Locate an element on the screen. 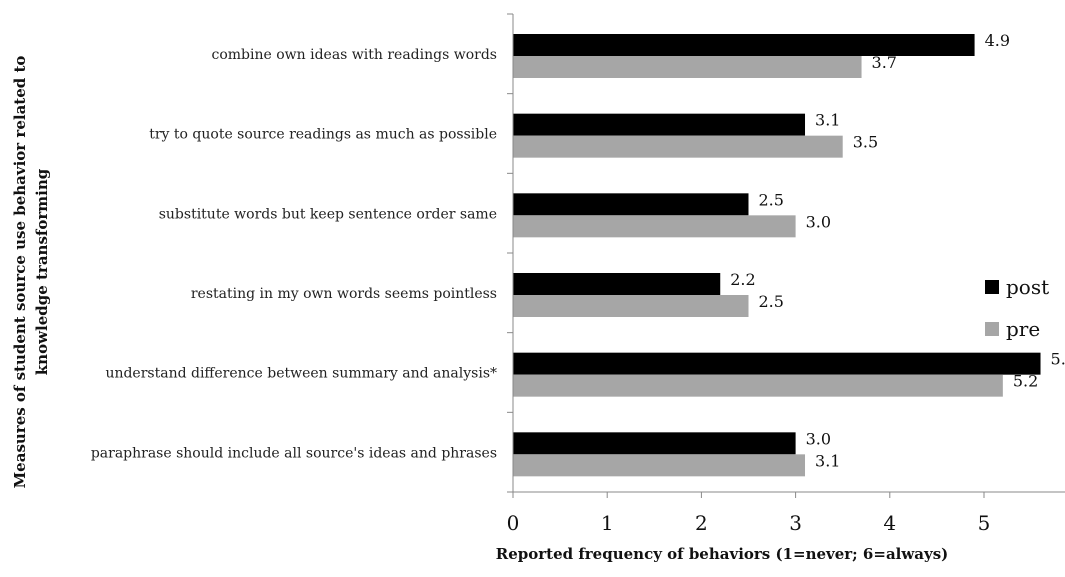 The width and height of the screenshot is (1065, 577). data-label-pre: 3.1 is located at coordinates (827, 460).